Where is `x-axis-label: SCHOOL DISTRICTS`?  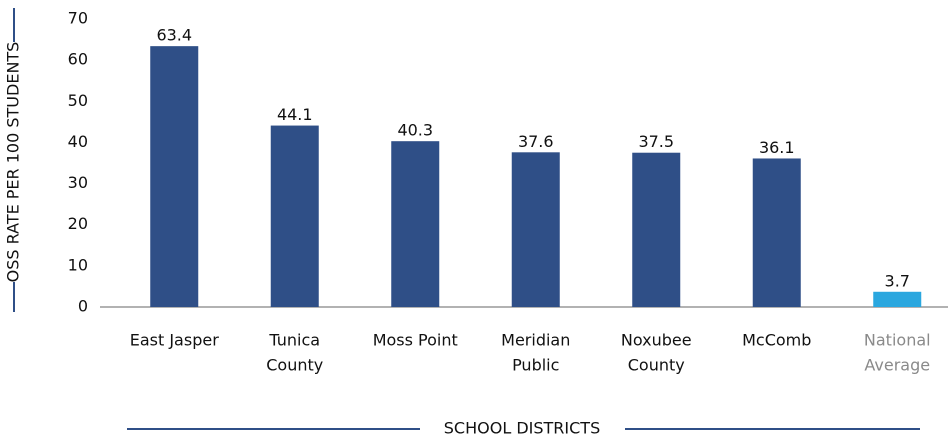
x-axis-label: SCHOOL DISTRICTS is located at coordinates (522, 428).